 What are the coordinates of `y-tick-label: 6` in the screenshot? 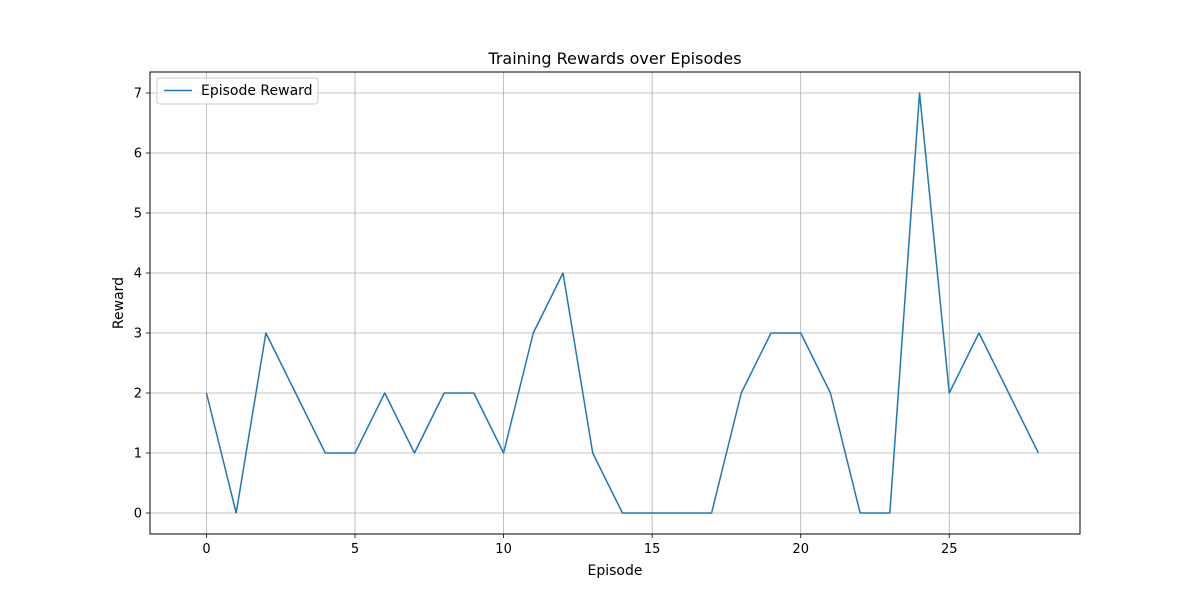 It's located at (138, 154).